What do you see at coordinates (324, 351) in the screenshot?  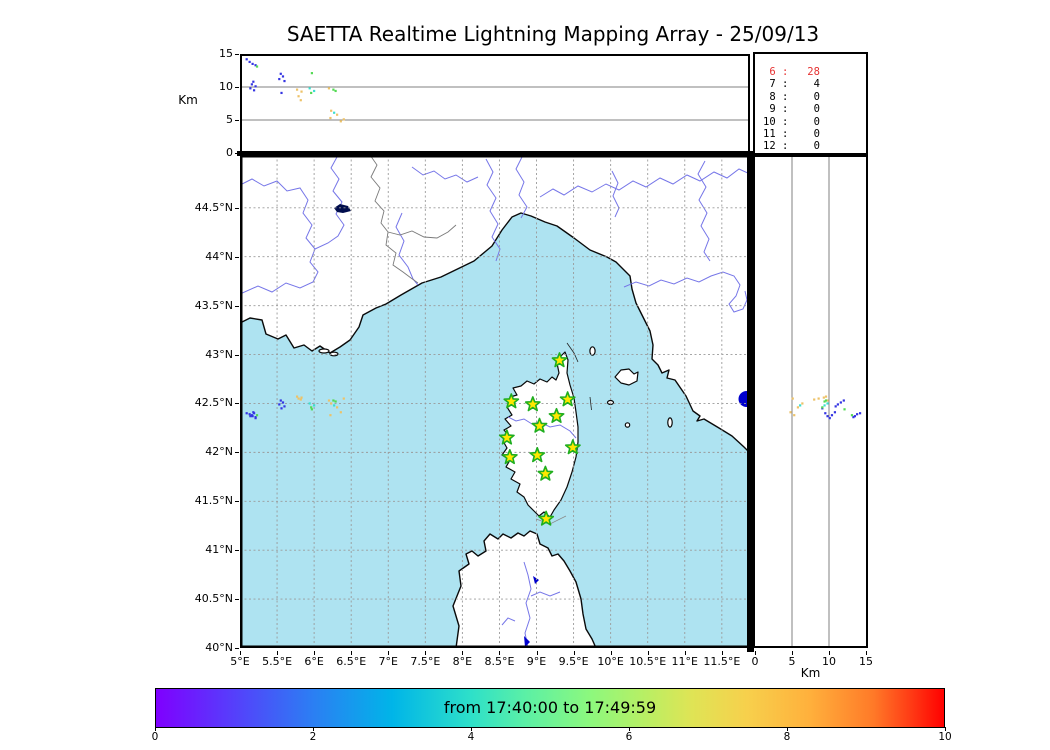 I see `hyeres-island-west` at bounding box center [324, 351].